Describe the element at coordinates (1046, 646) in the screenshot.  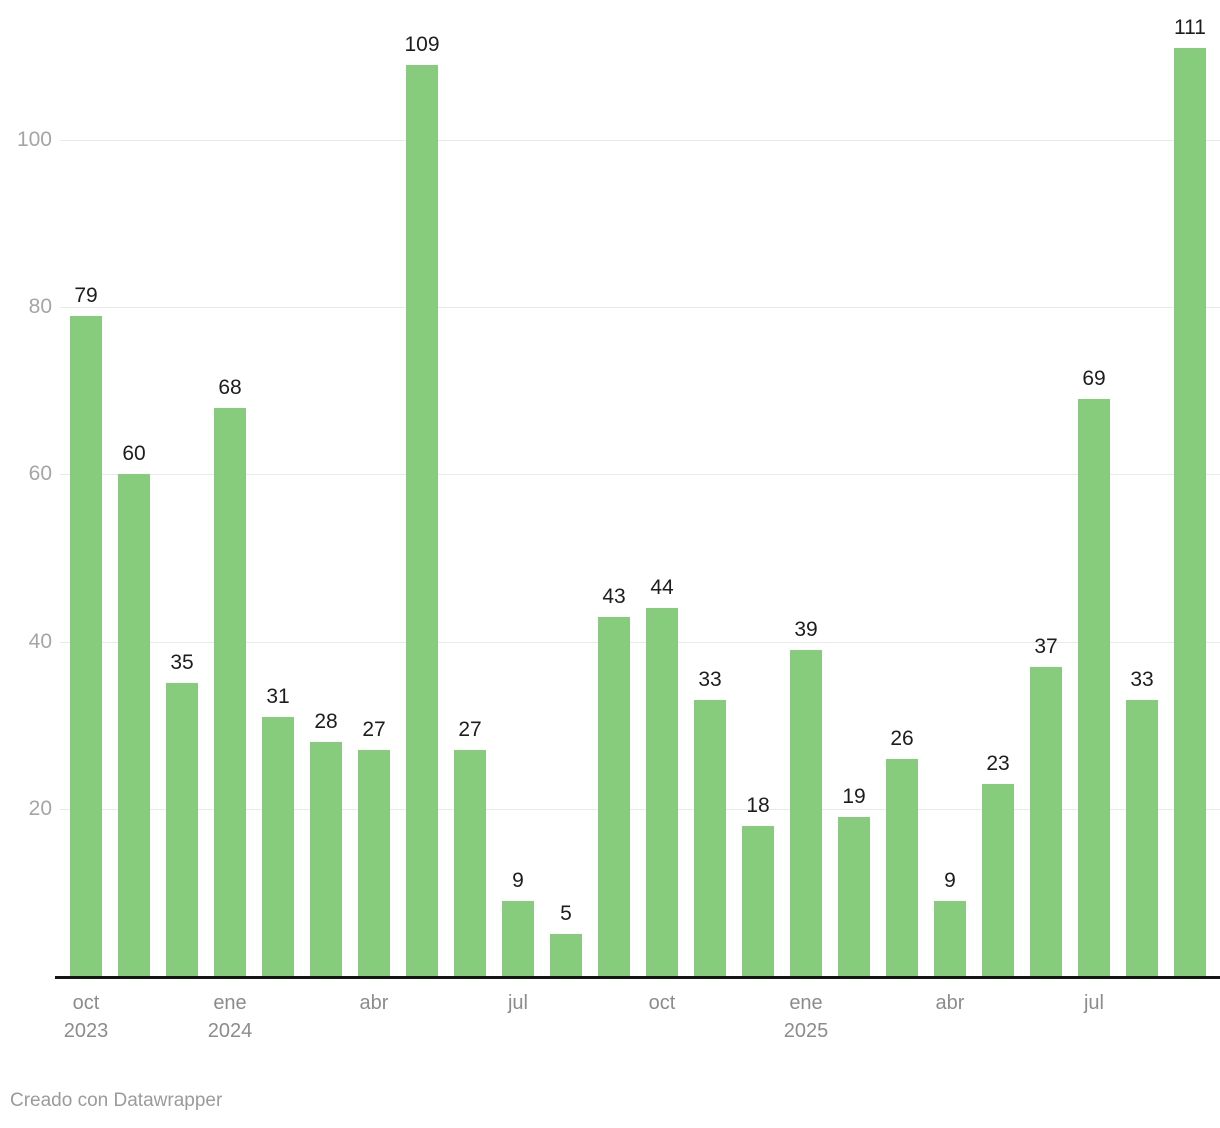
I see `bar-value-label: 37` at that location.